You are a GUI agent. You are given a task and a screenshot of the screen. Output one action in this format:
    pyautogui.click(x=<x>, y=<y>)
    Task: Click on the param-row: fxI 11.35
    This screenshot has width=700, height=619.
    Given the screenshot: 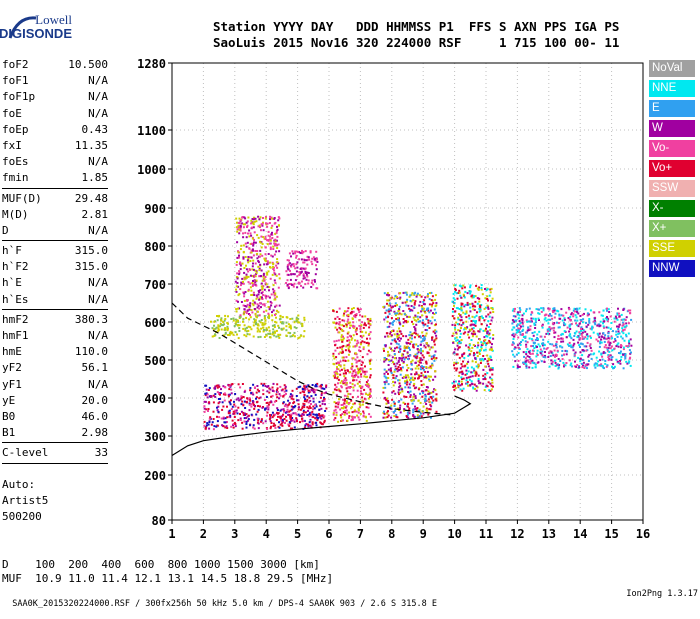 What is the action you would take?
    pyautogui.click(x=55, y=146)
    